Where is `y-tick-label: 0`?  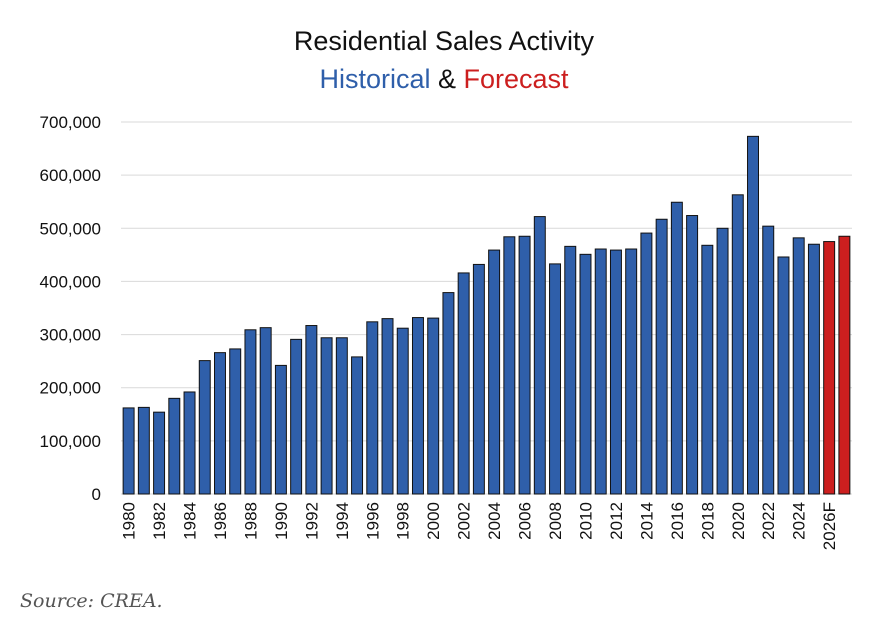 y-tick-label: 0 is located at coordinates (96, 494).